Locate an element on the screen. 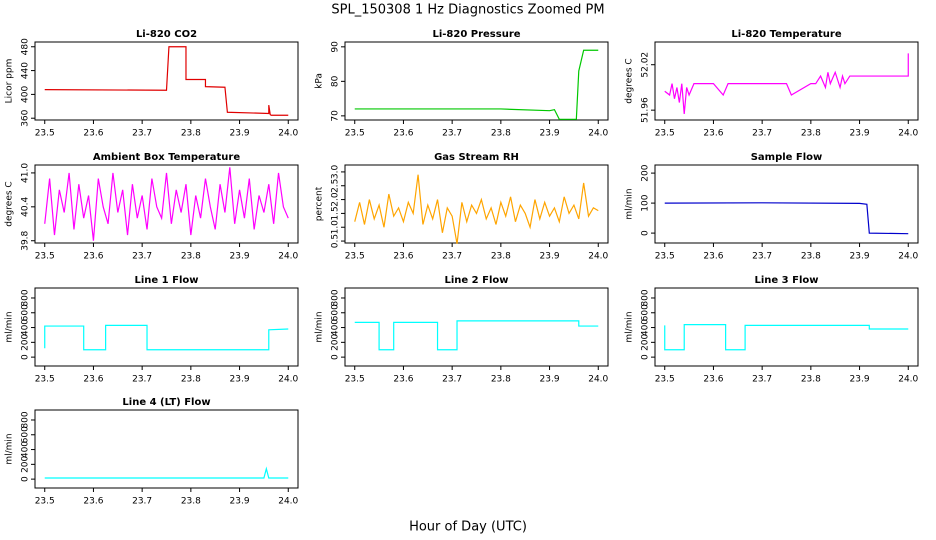 The height and width of the screenshot is (540, 936). y-tick-label: 1.5 is located at coordinates (336, 213).